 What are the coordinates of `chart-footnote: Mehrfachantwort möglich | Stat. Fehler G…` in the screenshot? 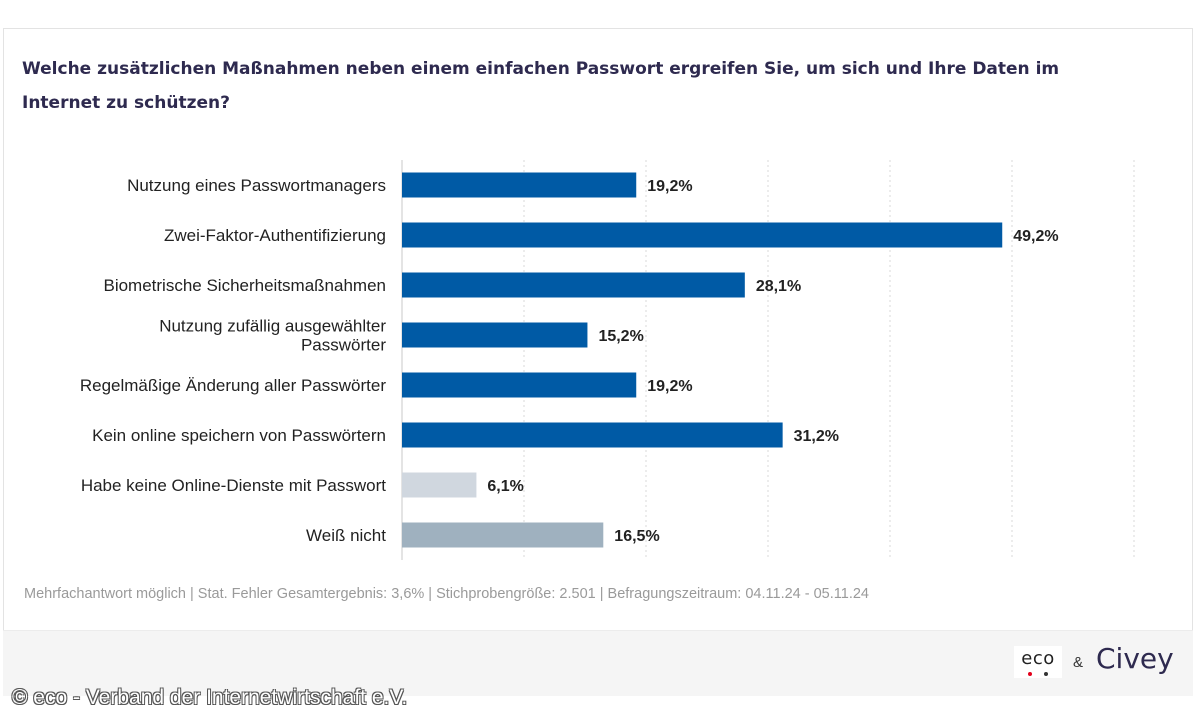 It's located at (446, 594).